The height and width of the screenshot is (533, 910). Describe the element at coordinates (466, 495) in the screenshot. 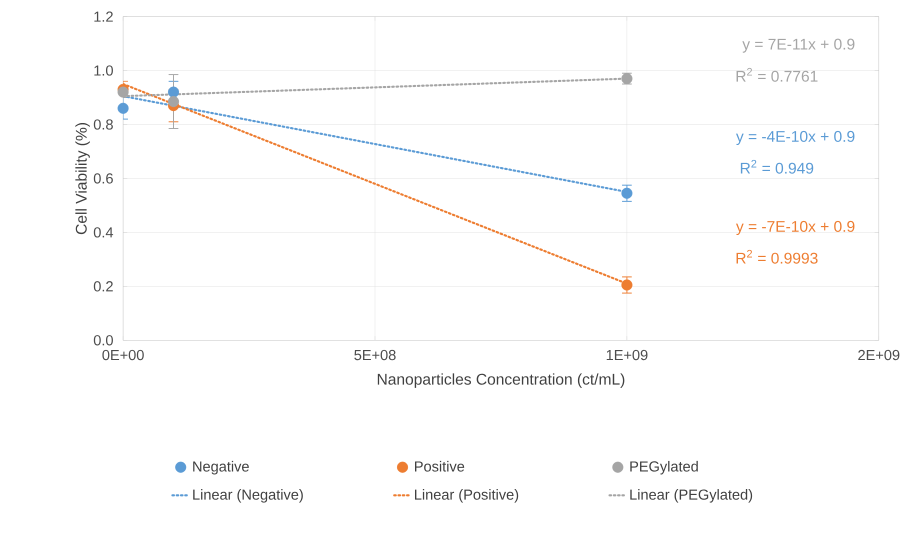

I see `legend-label: Linear (Positive)` at that location.